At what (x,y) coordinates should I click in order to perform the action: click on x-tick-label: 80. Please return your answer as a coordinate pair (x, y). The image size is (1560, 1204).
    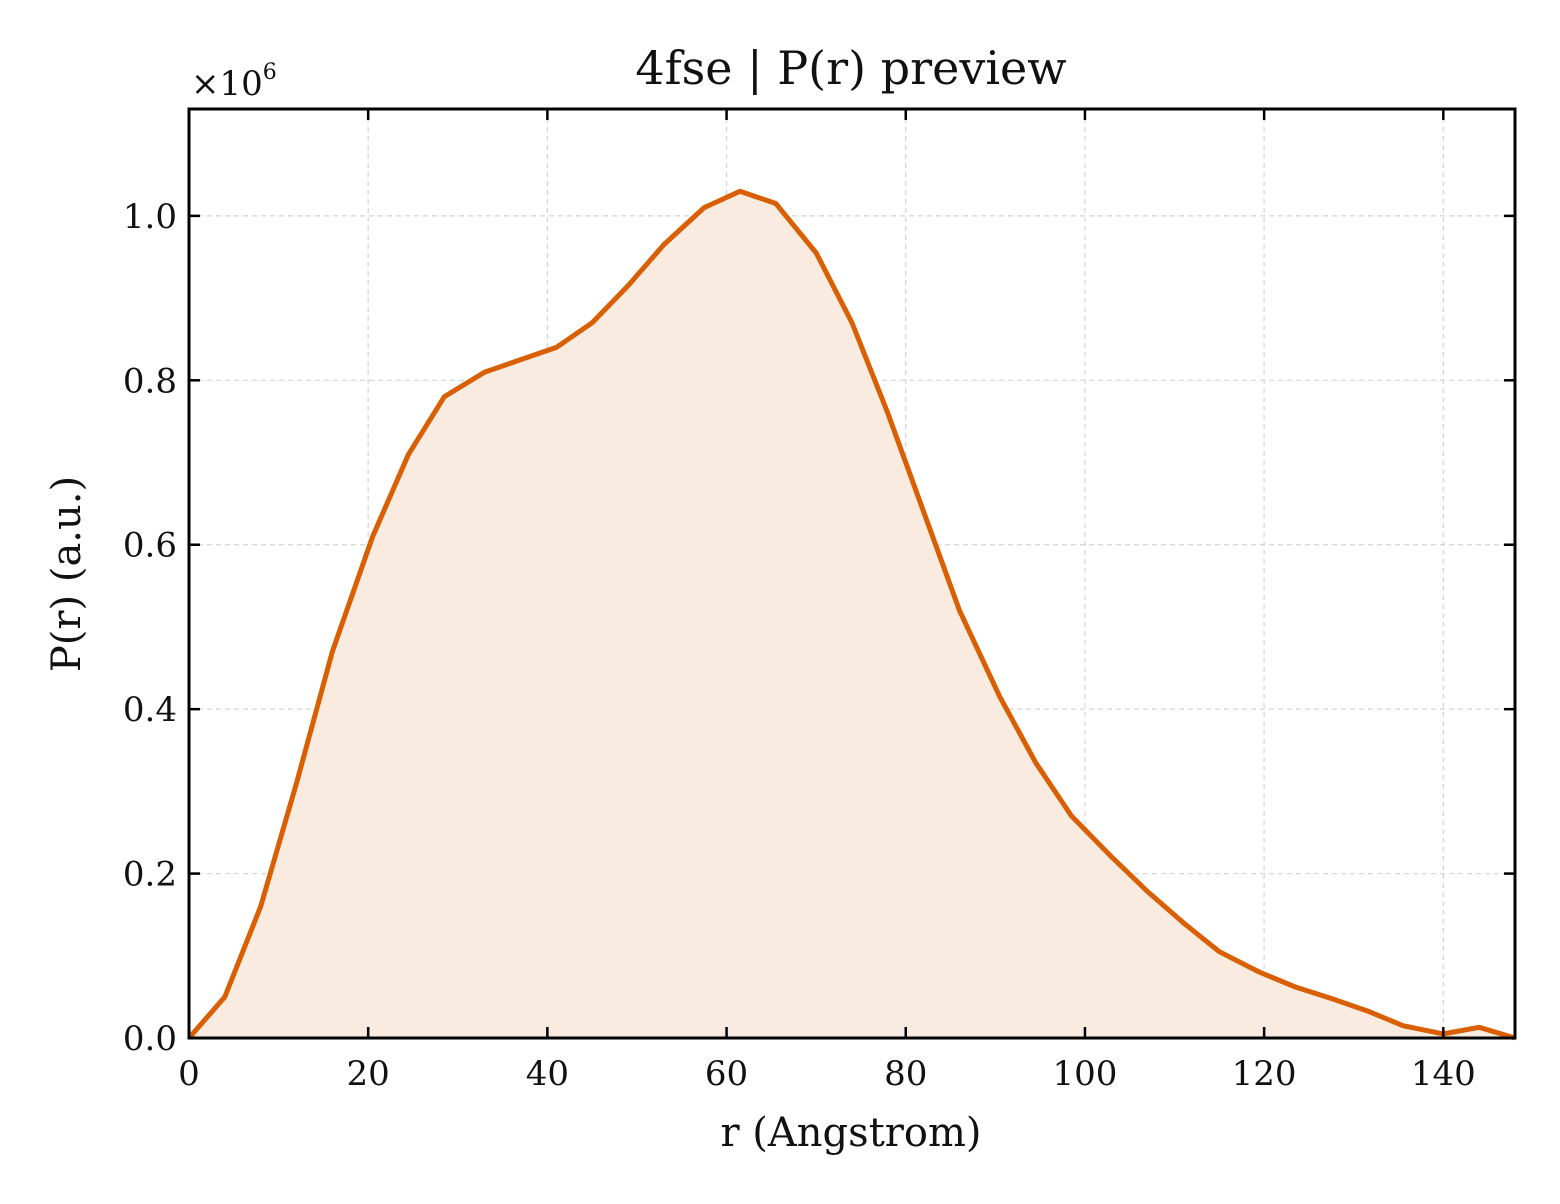
    Looking at the image, I should click on (905, 1074).